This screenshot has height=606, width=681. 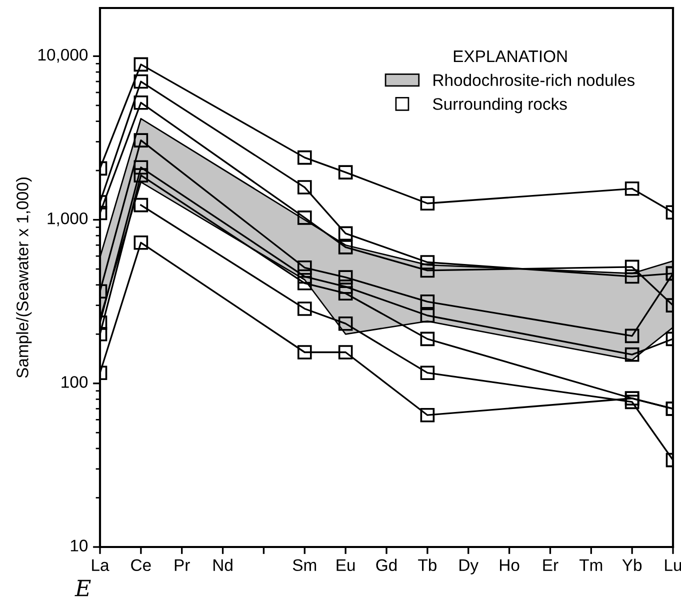 What do you see at coordinates (499, 106) in the screenshot?
I see `legend-label: Surrounding rocks` at bounding box center [499, 106].